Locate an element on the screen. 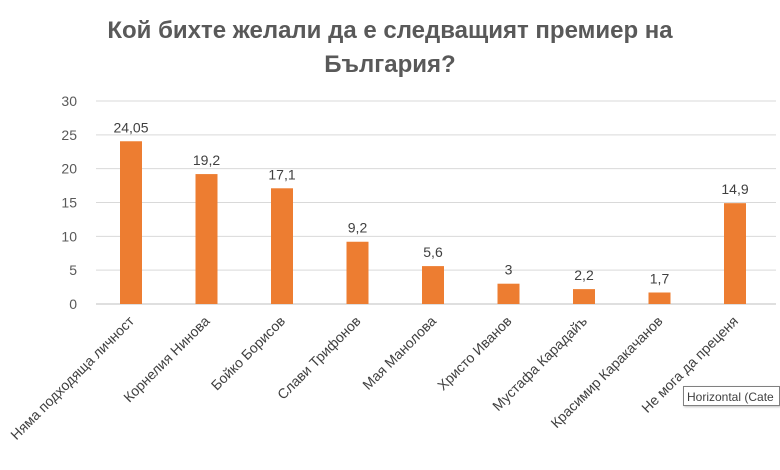 This screenshot has height=470, width=780. y-tick-label: 25 is located at coordinates (69, 135).